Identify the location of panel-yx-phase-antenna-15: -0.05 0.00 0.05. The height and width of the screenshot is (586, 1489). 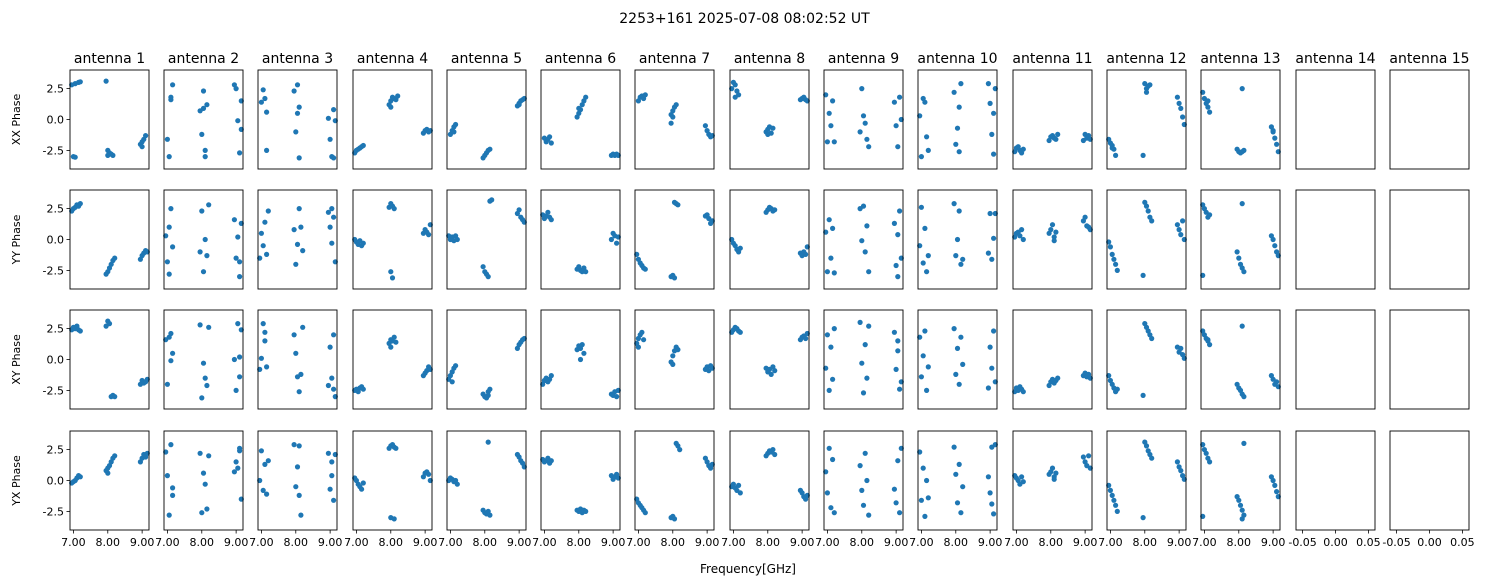
(1428, 489).